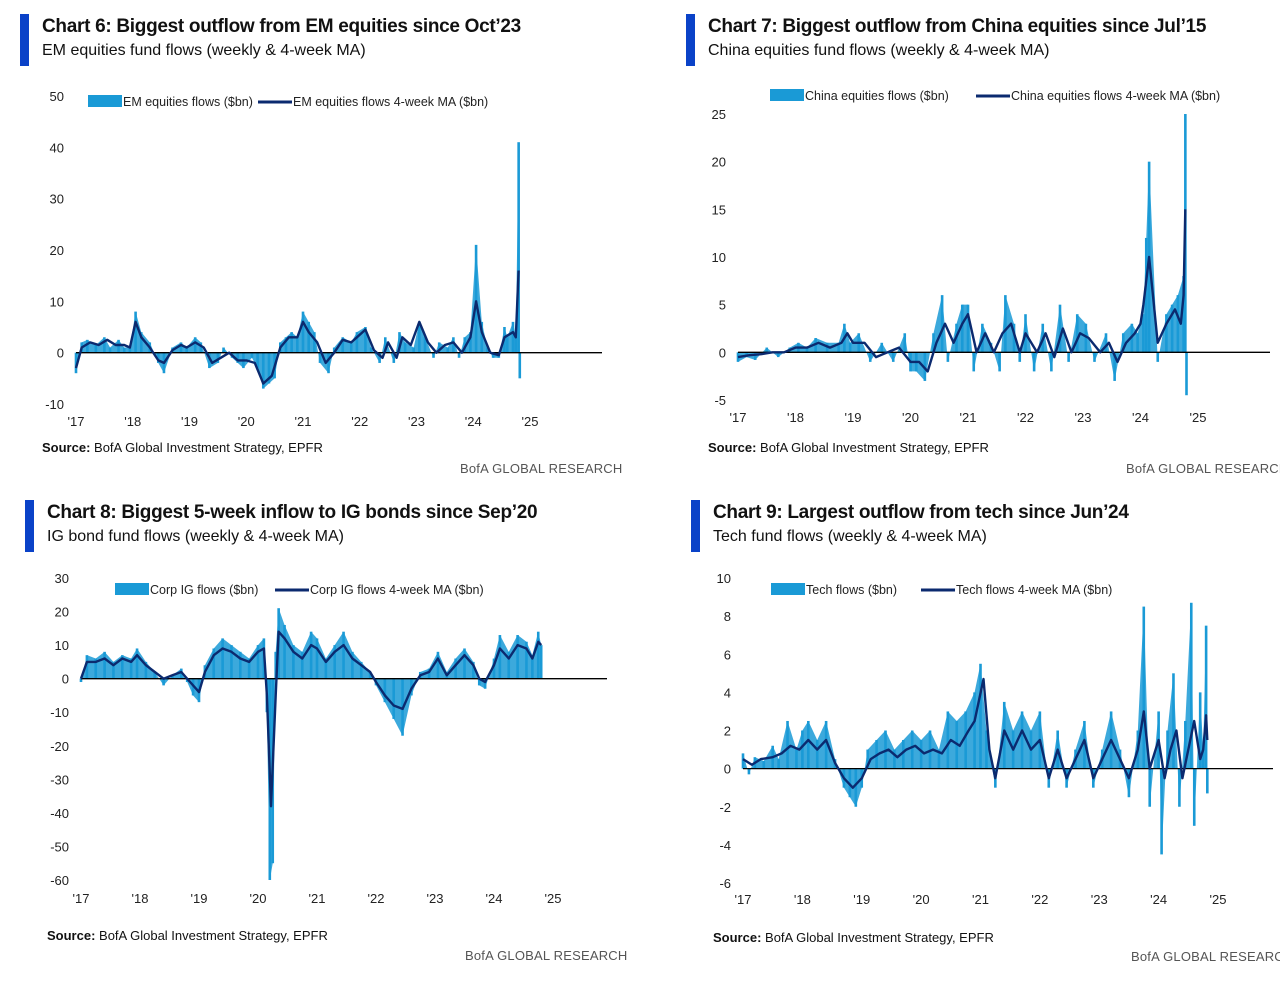 Image resolution: width=1280 pixels, height=982 pixels. What do you see at coordinates (1198, 417) in the screenshot?
I see `x-tick-label: '25` at bounding box center [1198, 417].